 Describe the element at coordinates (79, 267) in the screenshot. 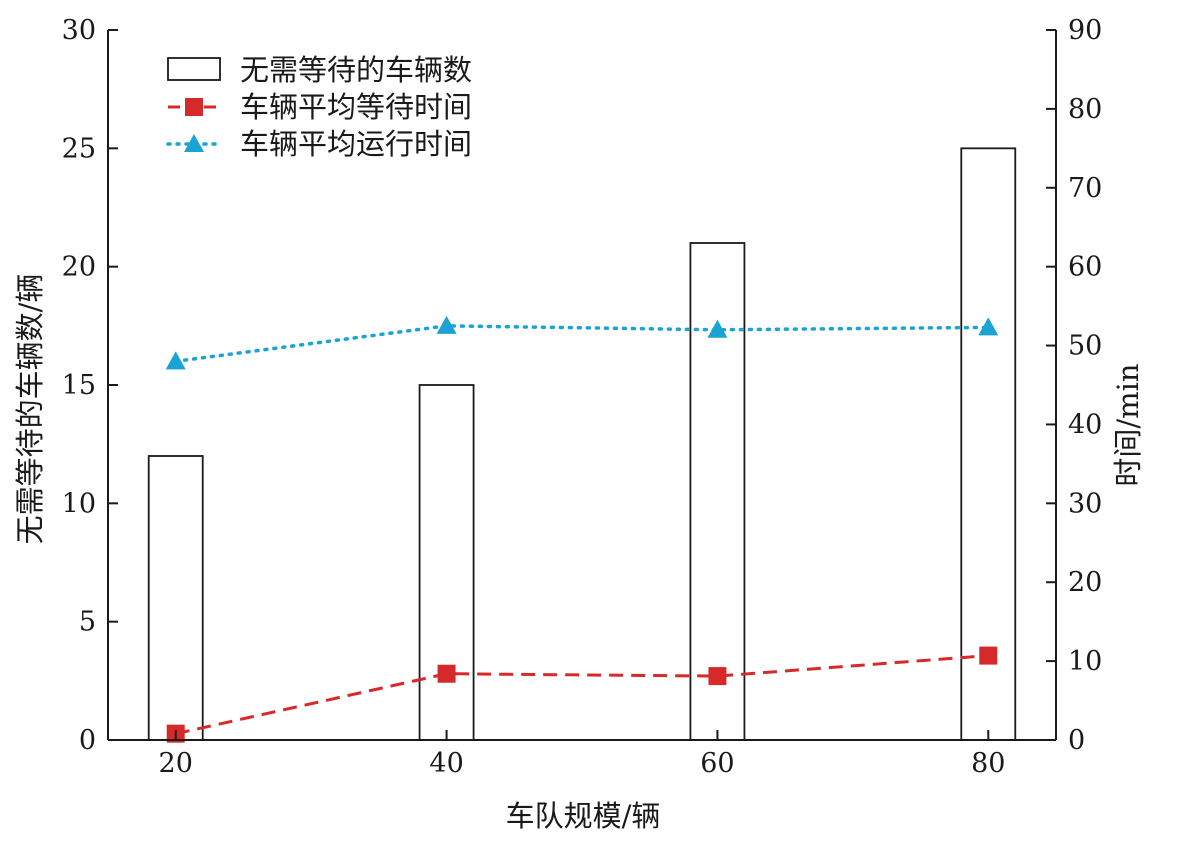

I see `y-tick-label-20: 20` at that location.